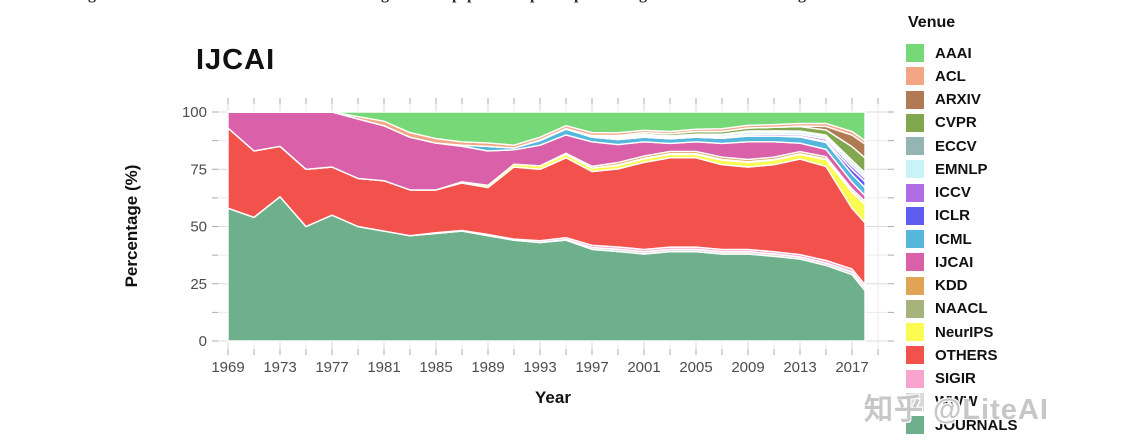  What do you see at coordinates (227, 367) in the screenshot?
I see `x-tick-label: 1969` at bounding box center [227, 367].